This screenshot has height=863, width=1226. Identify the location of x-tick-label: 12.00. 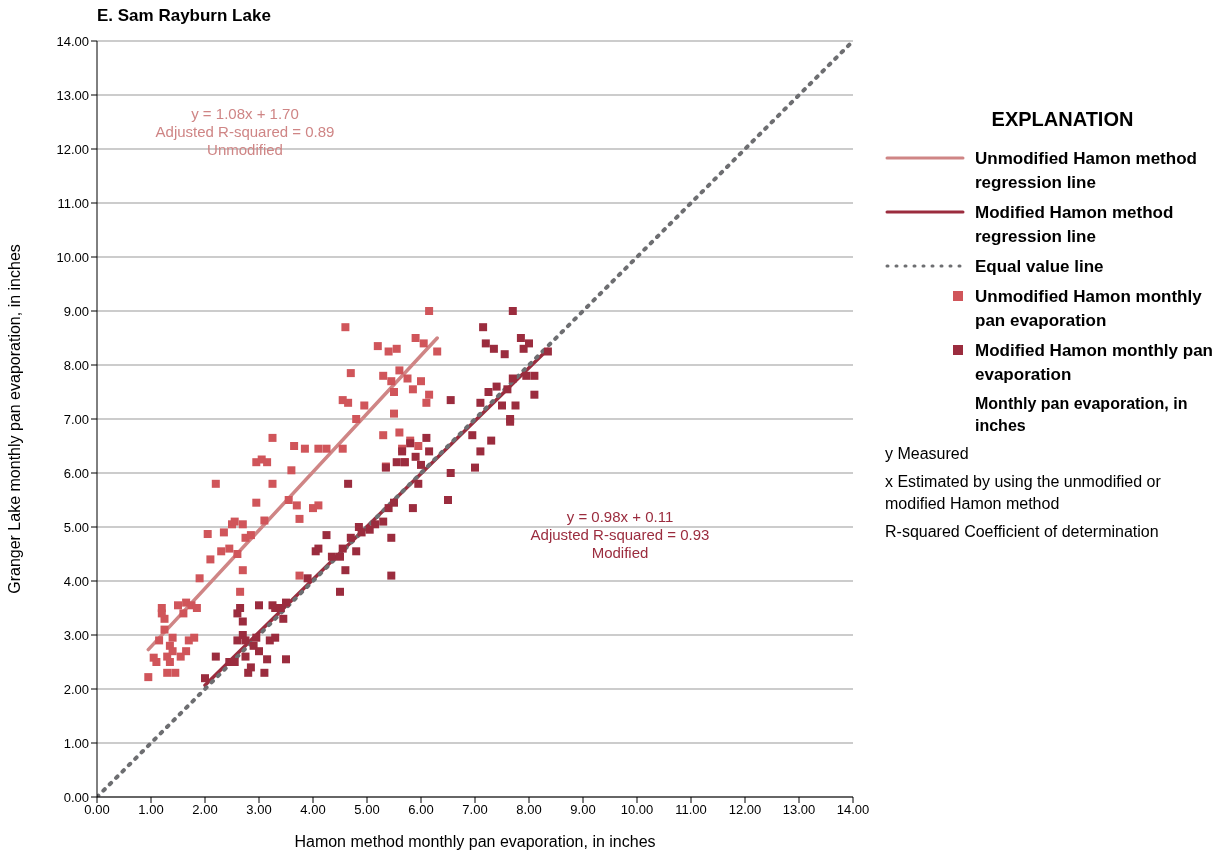
(745, 810).